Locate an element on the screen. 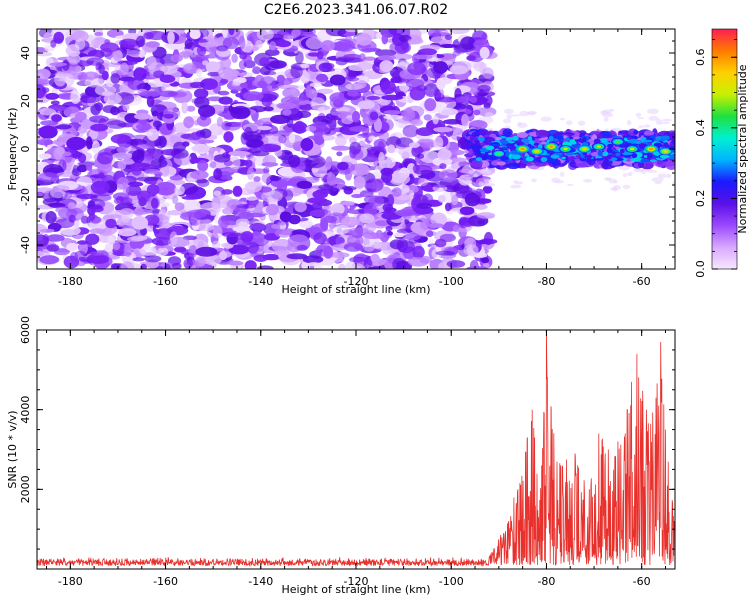 The height and width of the screenshot is (600, 750). snr-ylabel: SNR (10 * v/v) is located at coordinates (12, 449).